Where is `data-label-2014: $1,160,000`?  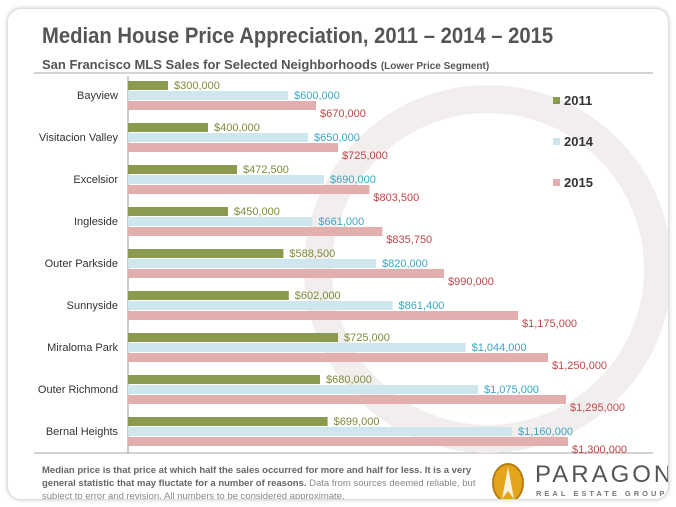 data-label-2014: $1,160,000 is located at coordinates (545, 432).